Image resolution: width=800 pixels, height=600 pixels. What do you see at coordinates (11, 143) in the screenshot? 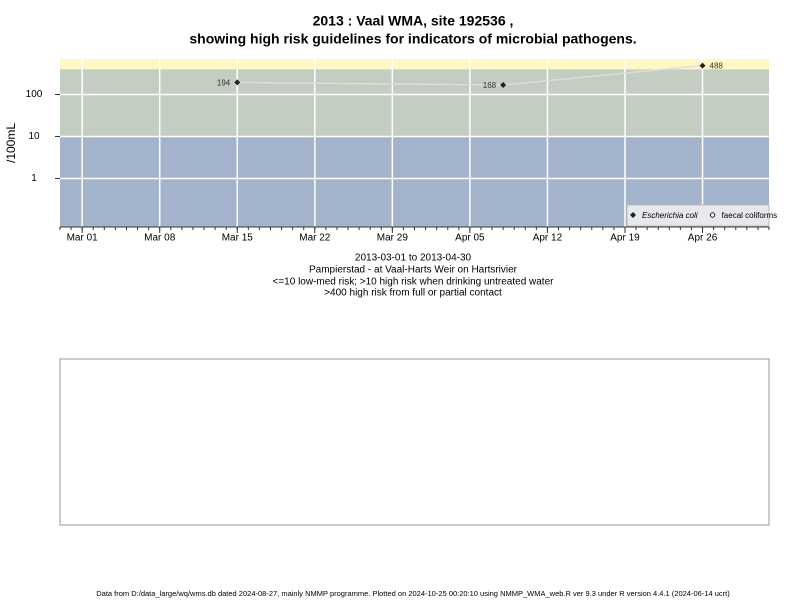
I see `y-axis-label: /100mL` at bounding box center [11, 143].